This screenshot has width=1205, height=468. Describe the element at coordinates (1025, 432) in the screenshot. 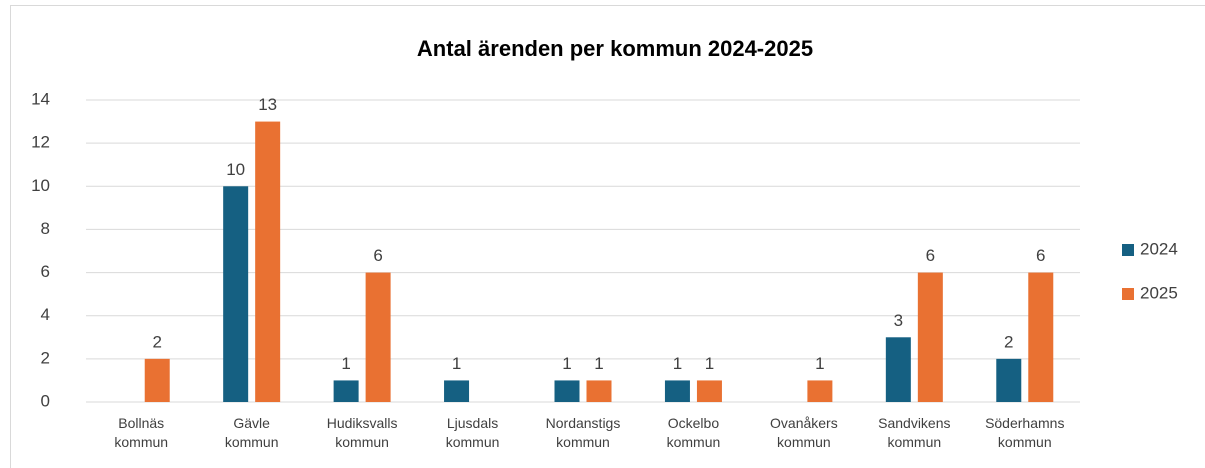

I see `x-tick-label: Söderhamns kommun` at that location.